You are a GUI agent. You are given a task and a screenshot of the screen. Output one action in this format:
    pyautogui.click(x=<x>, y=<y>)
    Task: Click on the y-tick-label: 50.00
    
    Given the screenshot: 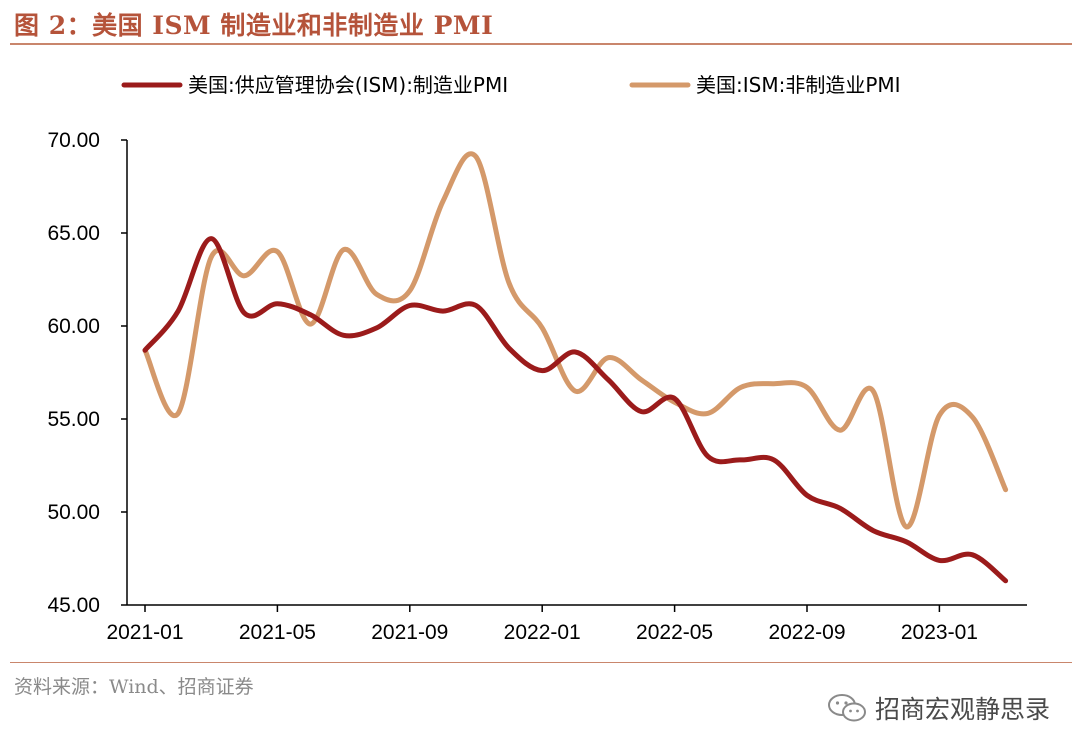 What is the action you would take?
    pyautogui.click(x=73, y=512)
    